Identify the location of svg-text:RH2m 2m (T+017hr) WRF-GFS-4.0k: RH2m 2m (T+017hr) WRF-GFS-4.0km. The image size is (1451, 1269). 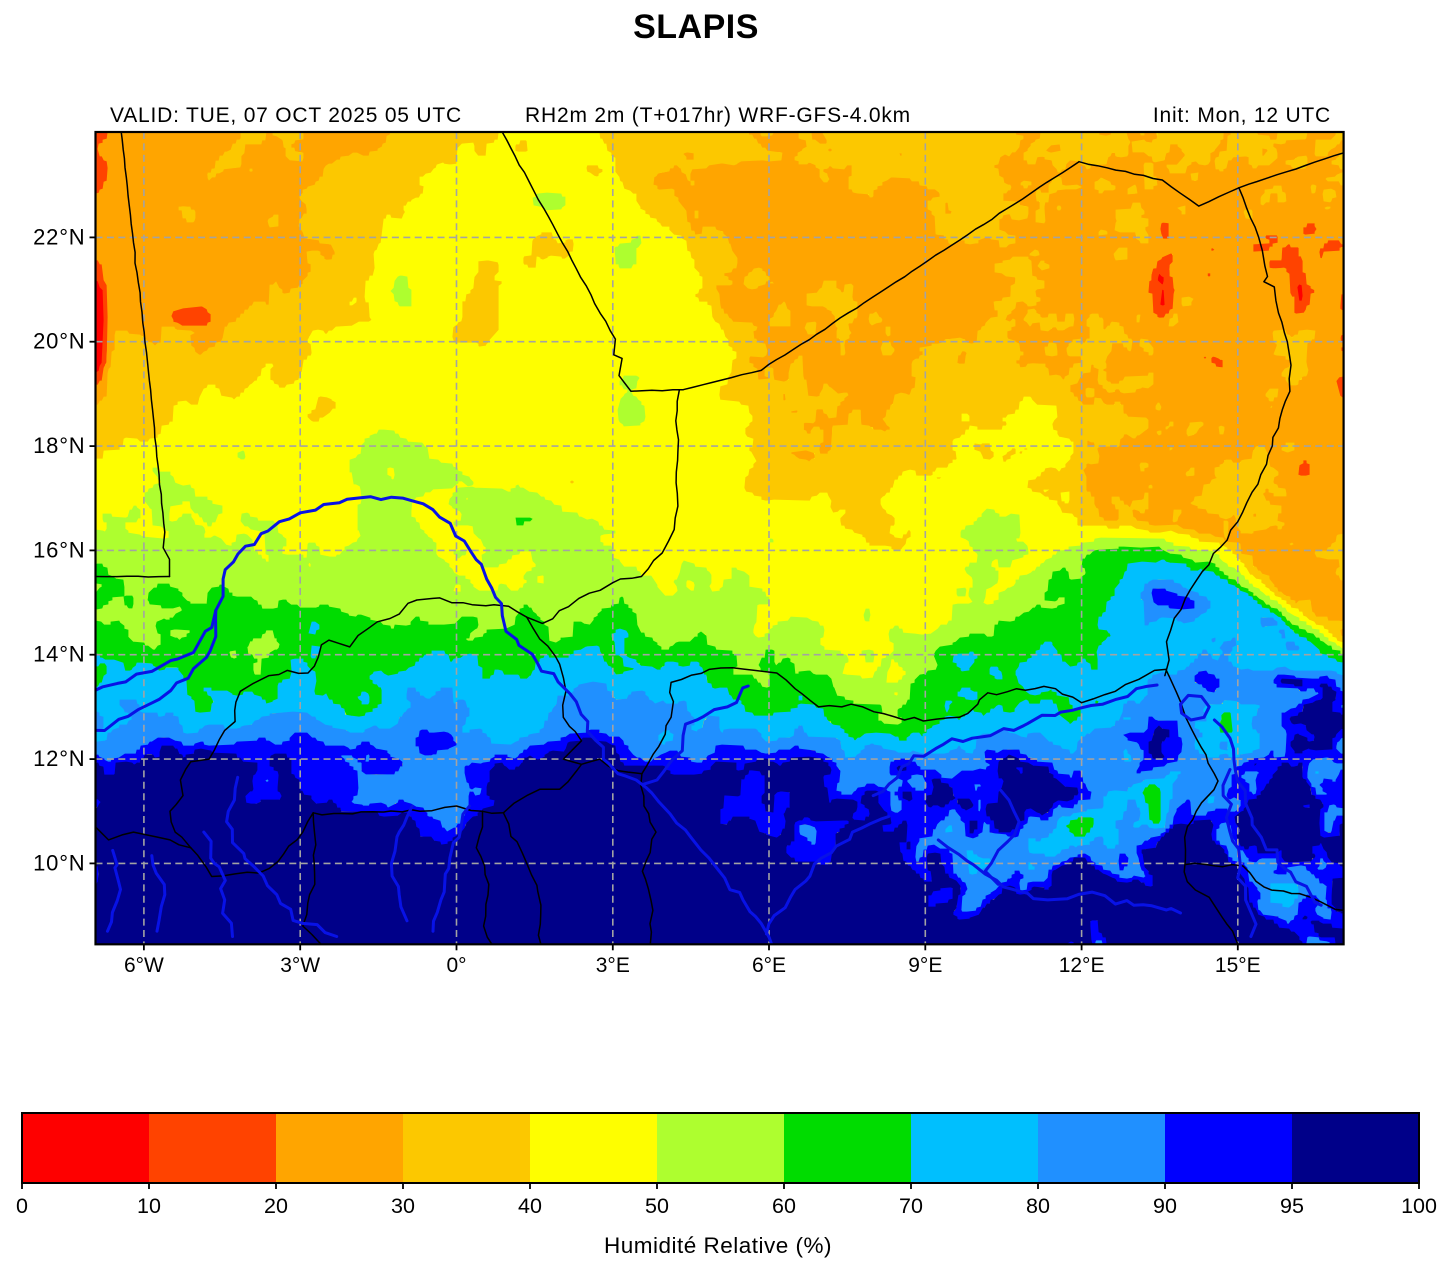
(718, 115).